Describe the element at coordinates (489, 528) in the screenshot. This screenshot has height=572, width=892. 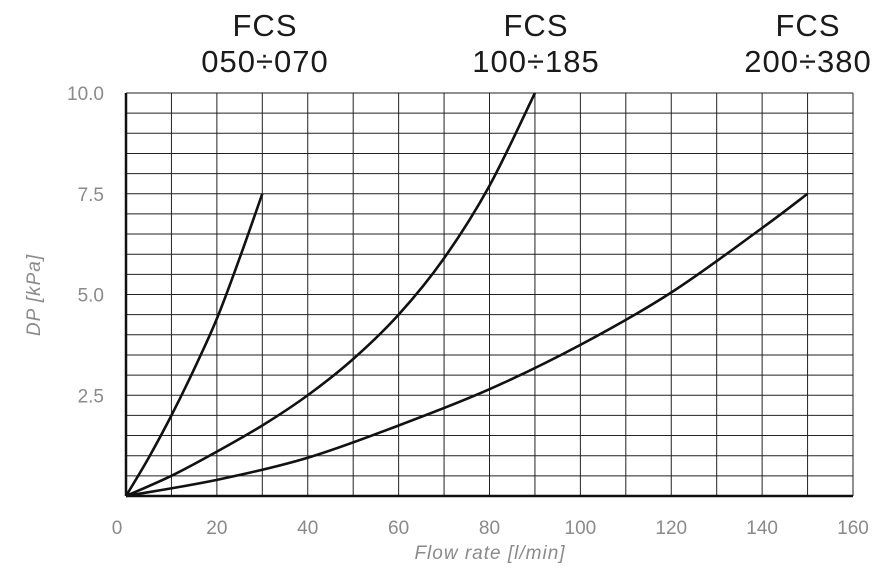
I see `x-tick-label: 80` at that location.